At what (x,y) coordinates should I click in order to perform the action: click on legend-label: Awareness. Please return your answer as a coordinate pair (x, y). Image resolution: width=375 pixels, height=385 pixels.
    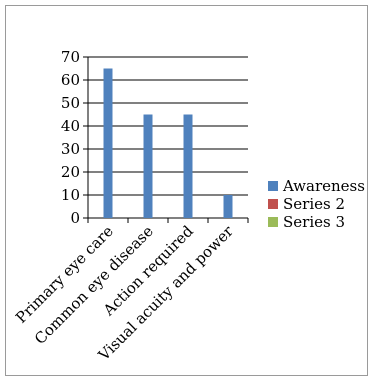
    Looking at the image, I should click on (323, 186).